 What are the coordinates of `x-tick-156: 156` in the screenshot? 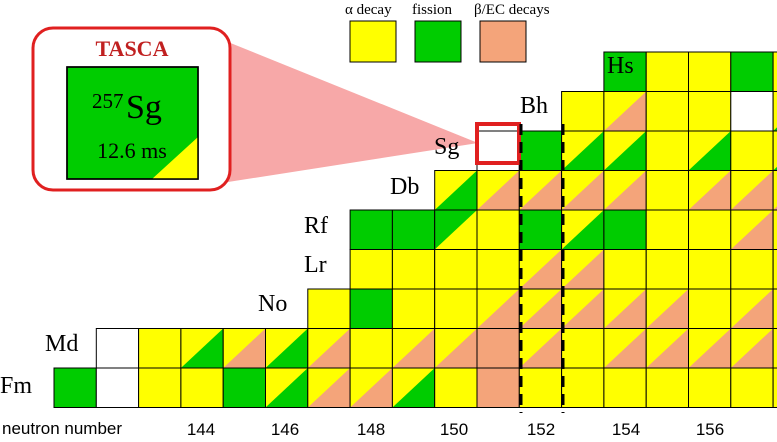 It's located at (710, 428).